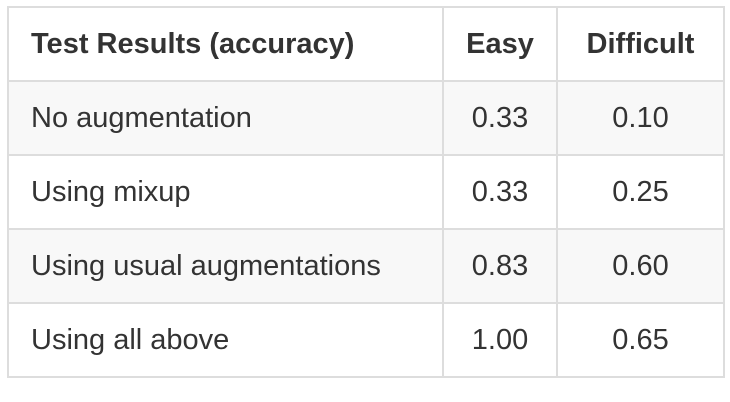 The width and height of the screenshot is (730, 402). I want to click on difficult-value: 0.60, so click(640, 266).